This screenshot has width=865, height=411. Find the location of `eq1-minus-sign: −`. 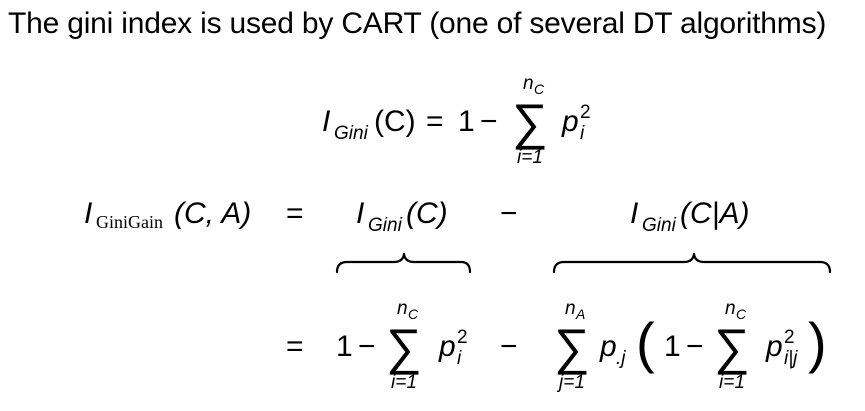

eq1-minus-sign: − is located at coordinates (489, 121).